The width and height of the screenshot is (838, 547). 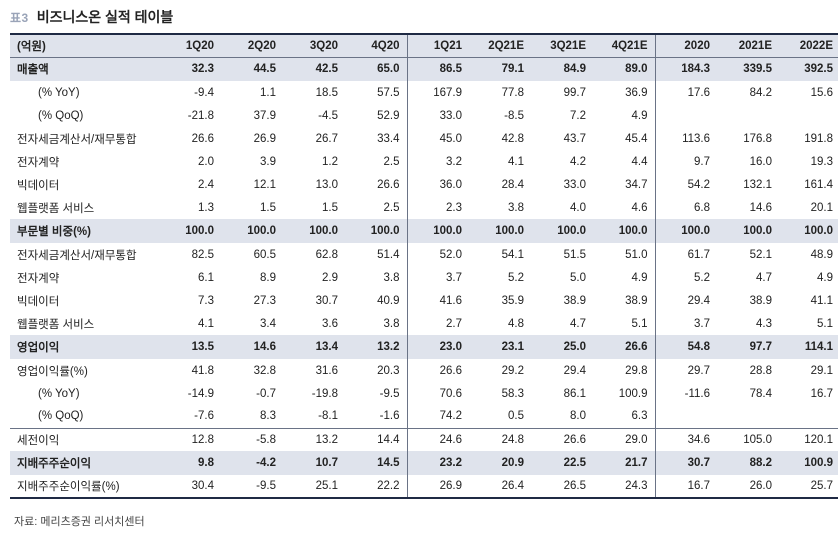 What do you see at coordinates (624, 69) in the screenshot?
I see `table-cell: 89.0` at bounding box center [624, 69].